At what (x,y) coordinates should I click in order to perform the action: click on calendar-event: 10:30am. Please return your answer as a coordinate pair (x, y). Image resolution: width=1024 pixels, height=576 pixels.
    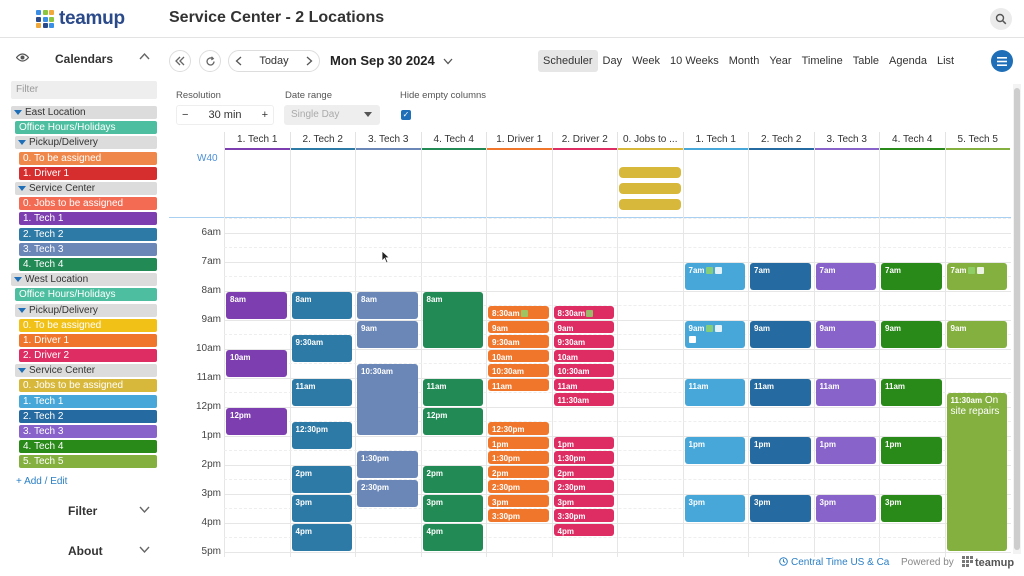
    Looking at the image, I should click on (518, 370).